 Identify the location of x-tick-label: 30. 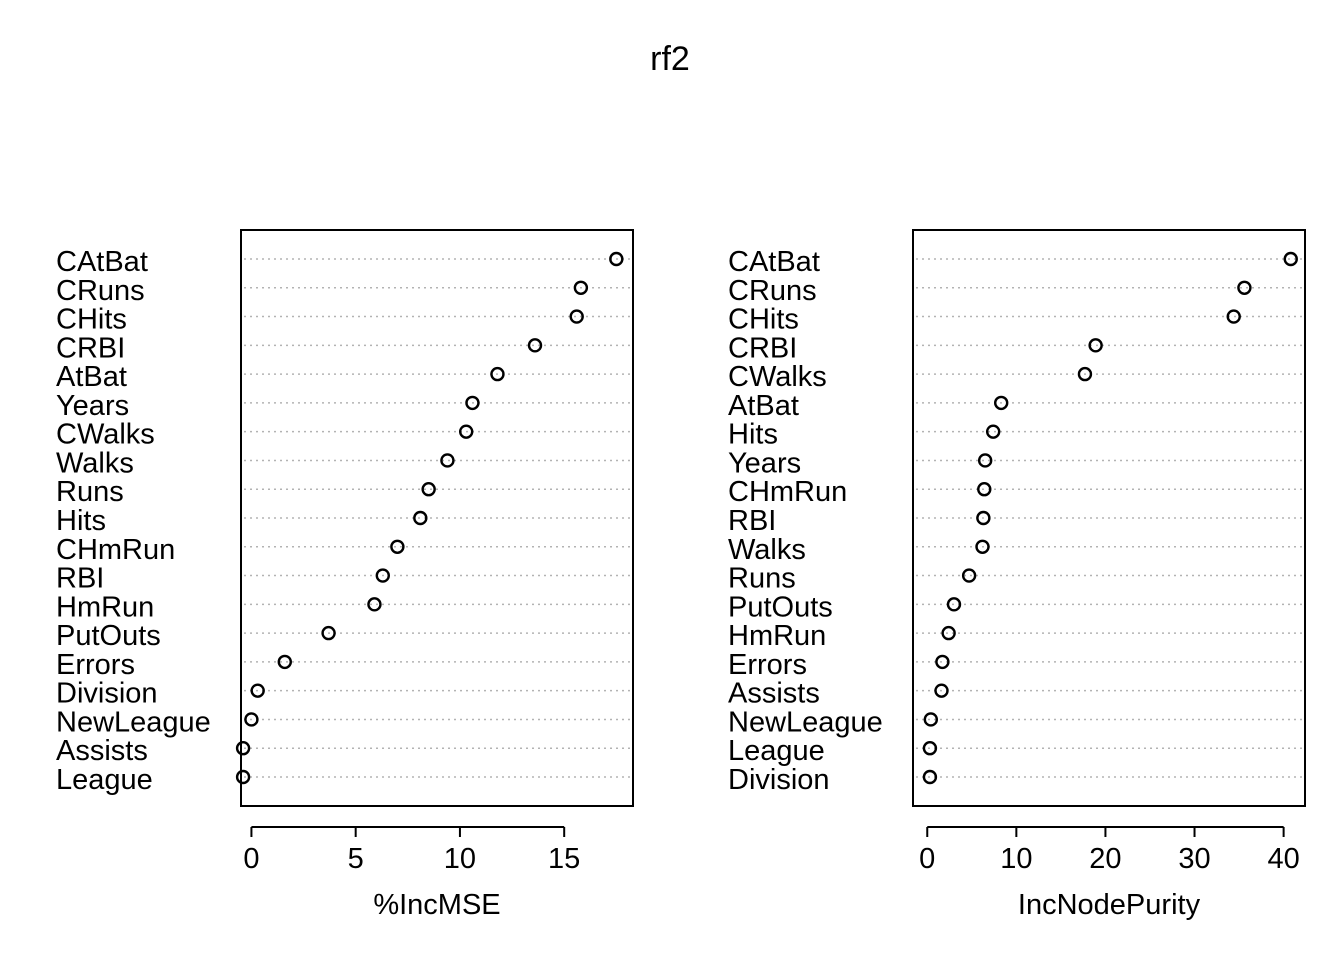
(1194, 859).